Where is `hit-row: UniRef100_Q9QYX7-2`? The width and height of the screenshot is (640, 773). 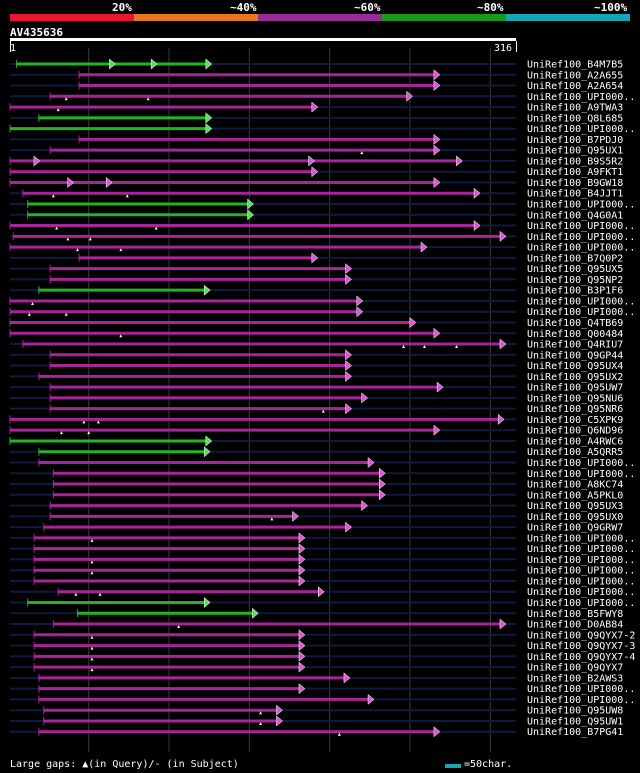 hit-row: UniRef100_Q9QYX7-2 is located at coordinates (322, 635).